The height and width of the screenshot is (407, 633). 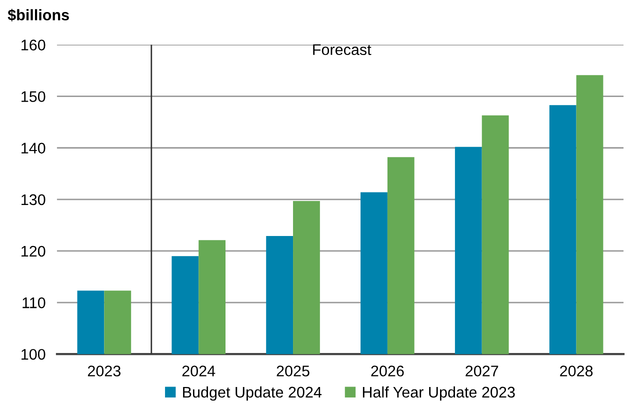 What do you see at coordinates (34, 148) in the screenshot?
I see `y-tick-label: 140` at bounding box center [34, 148].